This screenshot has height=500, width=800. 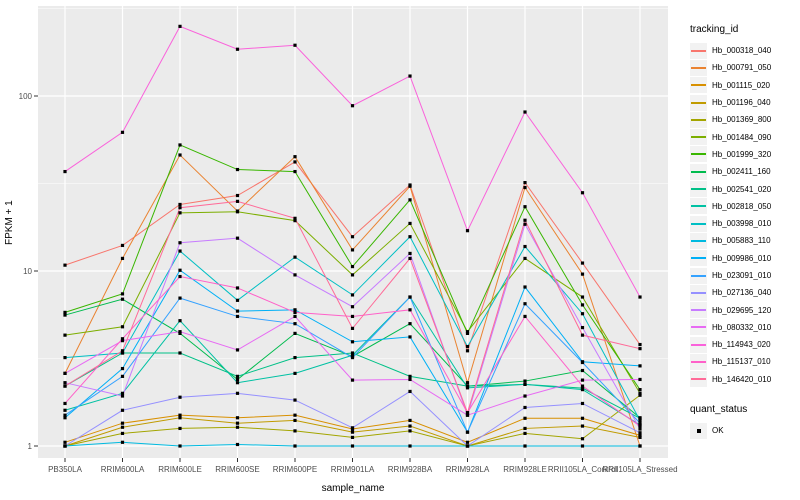 I want to click on legend-item: Hb_029695_120, so click(x=744, y=310).